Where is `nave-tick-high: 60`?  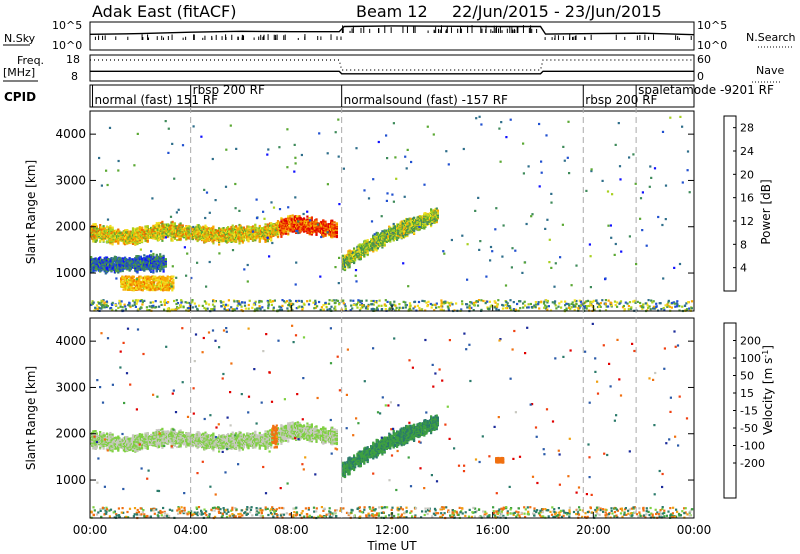
nave-tick-high: 60 is located at coordinates (704, 59).